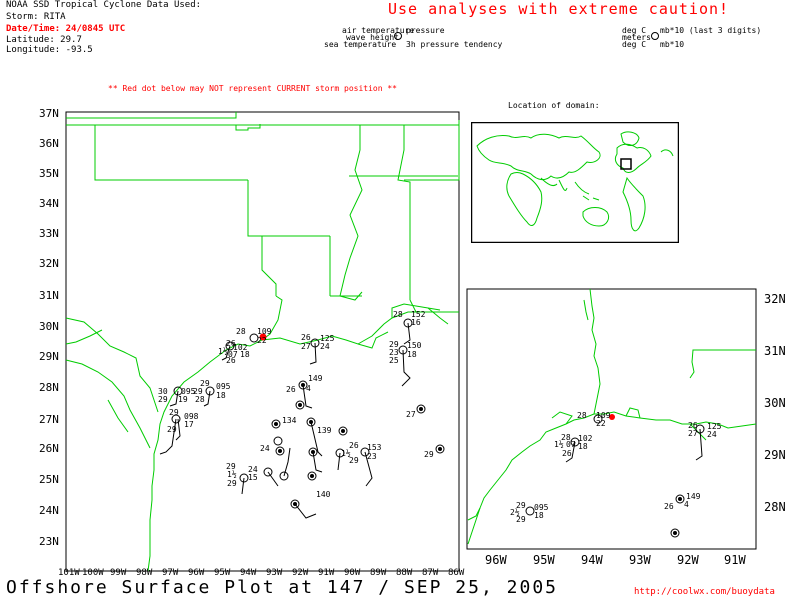 The height and width of the screenshot is (600, 800). I want to click on storm-latitude: Latitude: 29.7, so click(44, 40).